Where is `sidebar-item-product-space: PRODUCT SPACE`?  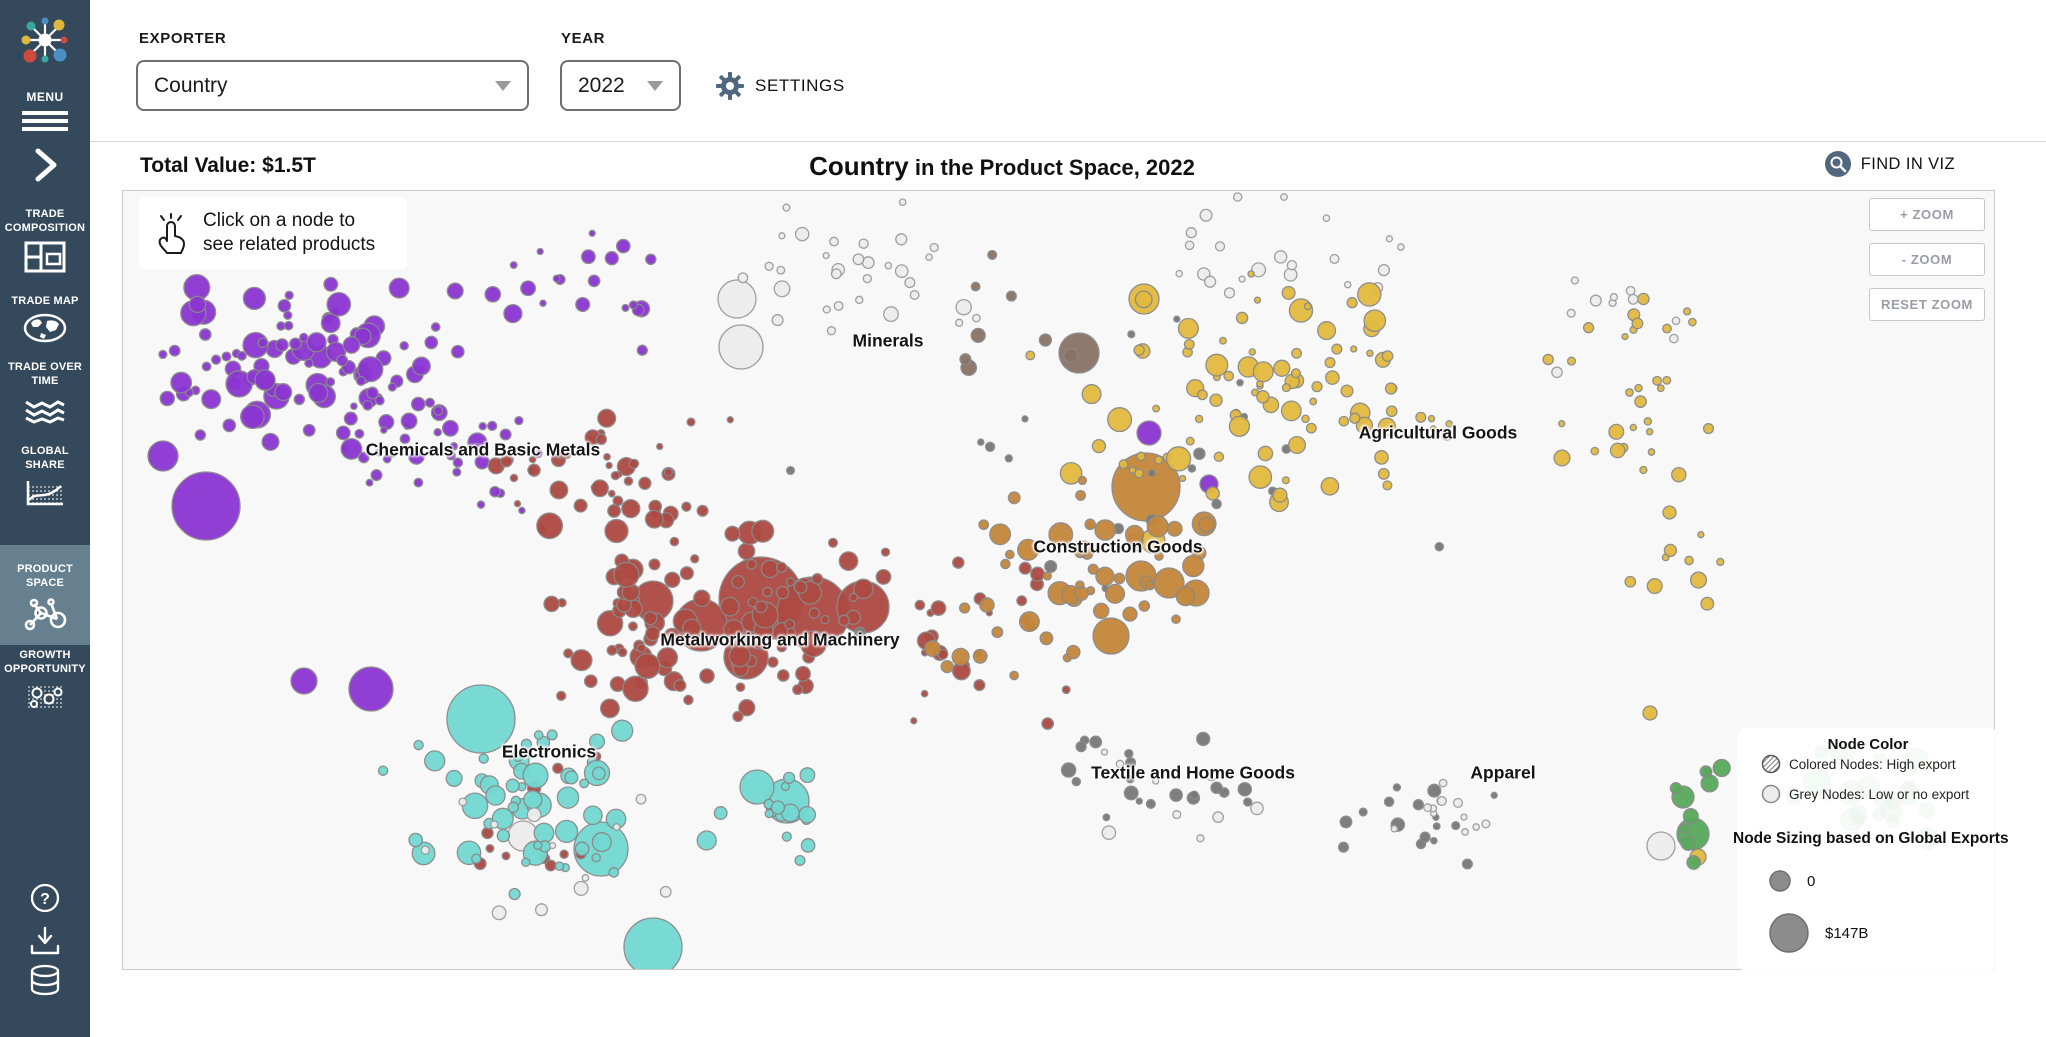
sidebar-item-product-space: PRODUCT SPACE is located at coordinates (45, 595).